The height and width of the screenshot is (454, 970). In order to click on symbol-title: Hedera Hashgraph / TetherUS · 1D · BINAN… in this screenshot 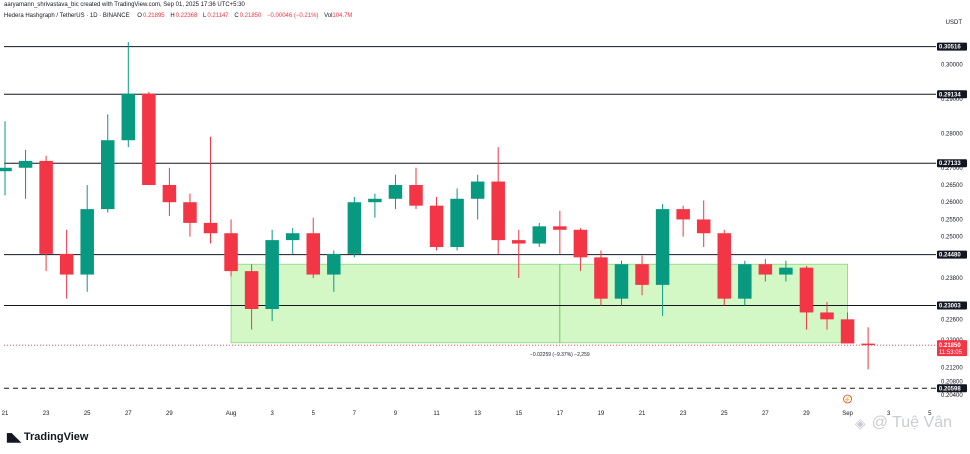, I will do `click(67, 16)`.